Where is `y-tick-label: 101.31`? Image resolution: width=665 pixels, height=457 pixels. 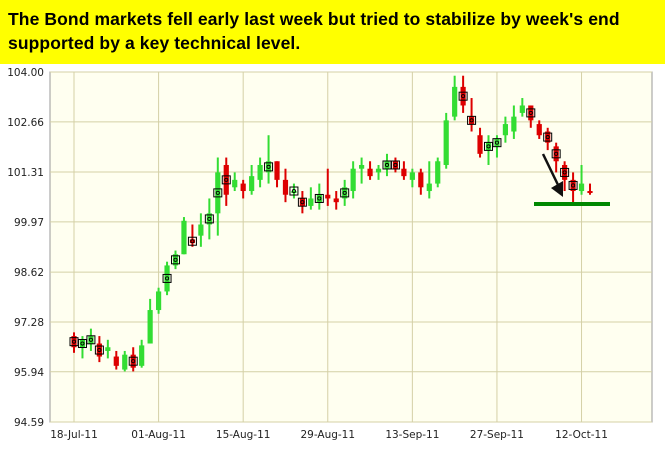
y-tick-label: 101.31 is located at coordinates (25, 173).